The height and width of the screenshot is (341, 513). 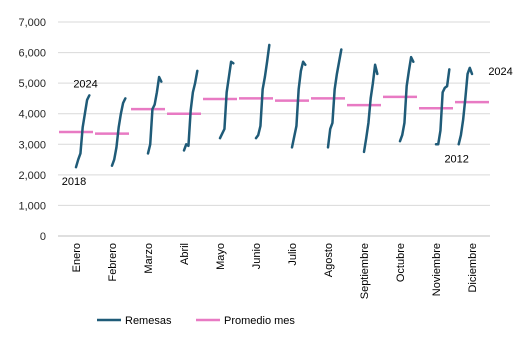 I want to click on y-tick-label: 7,000, so click(x=32, y=23).